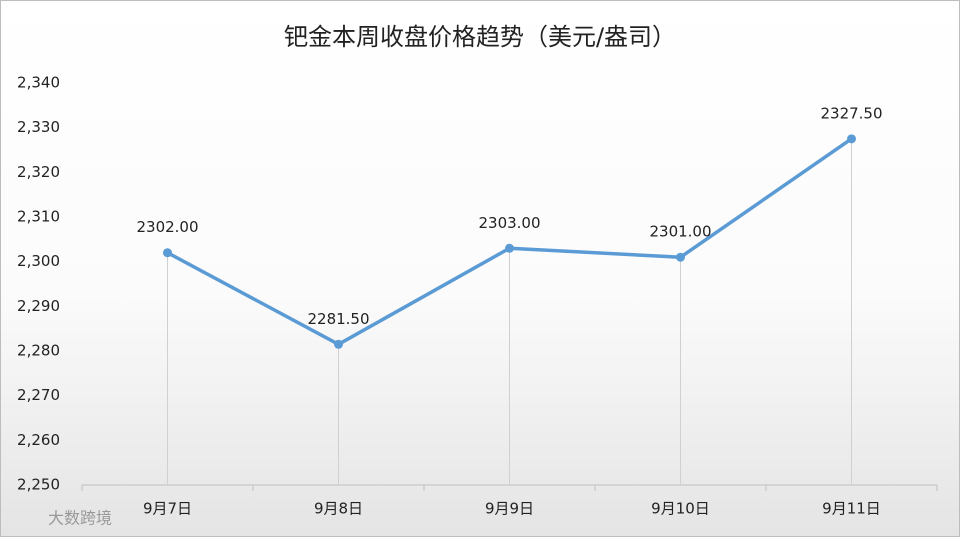  Describe the element at coordinates (80, 518) in the screenshot. I see `watermark: 大数跨境` at that location.